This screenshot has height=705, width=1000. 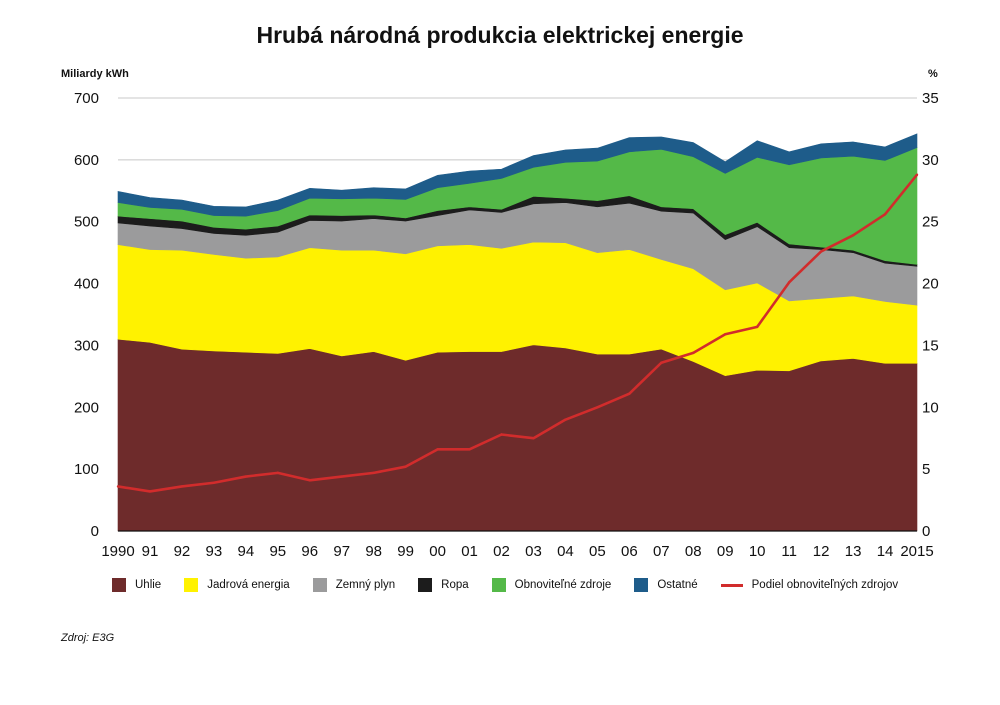 What do you see at coordinates (277, 551) in the screenshot?
I see `x-tick-label: 95` at bounding box center [277, 551].